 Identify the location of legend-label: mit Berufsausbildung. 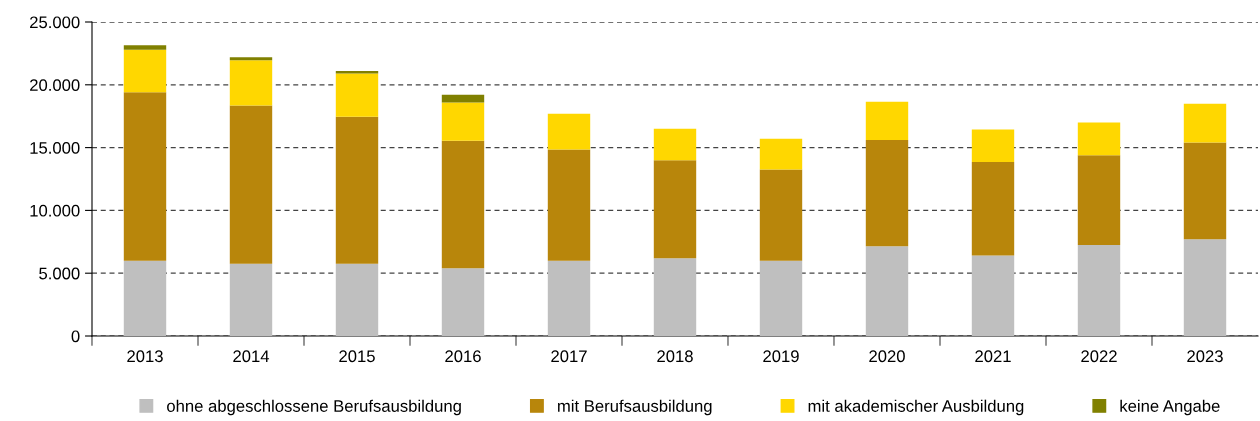
(635, 407).